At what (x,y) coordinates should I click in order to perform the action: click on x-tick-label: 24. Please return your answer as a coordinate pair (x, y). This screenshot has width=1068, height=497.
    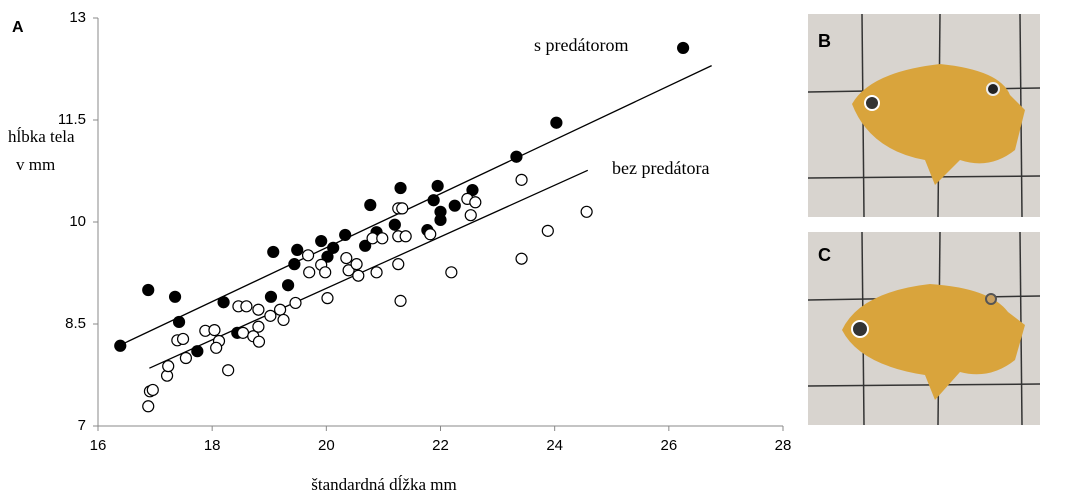
    Looking at the image, I should click on (554, 445).